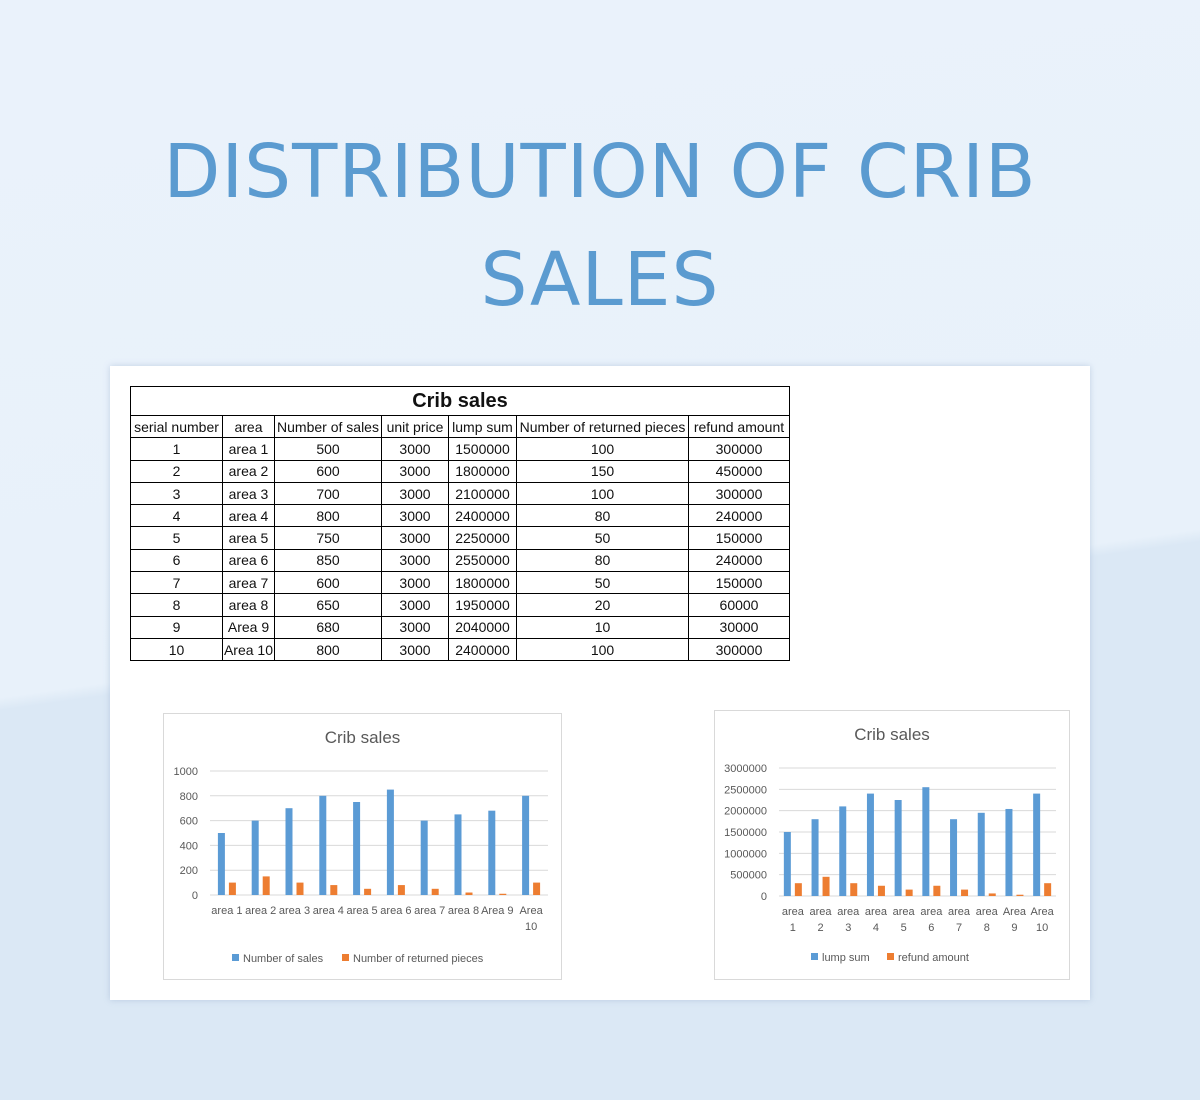  Describe the element at coordinates (176, 583) in the screenshot. I see `table-cell: 7` at that location.